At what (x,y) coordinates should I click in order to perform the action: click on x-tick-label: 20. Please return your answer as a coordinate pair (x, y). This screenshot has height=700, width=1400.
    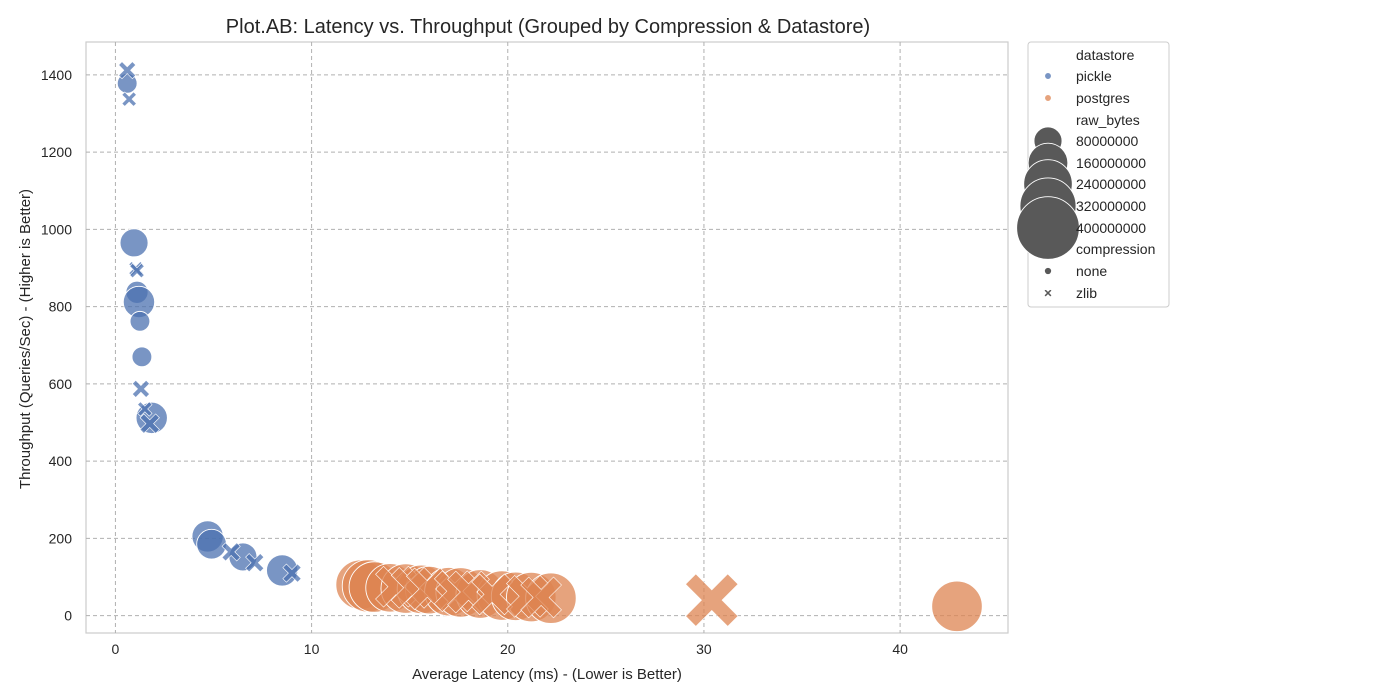
    Looking at the image, I should click on (508, 649).